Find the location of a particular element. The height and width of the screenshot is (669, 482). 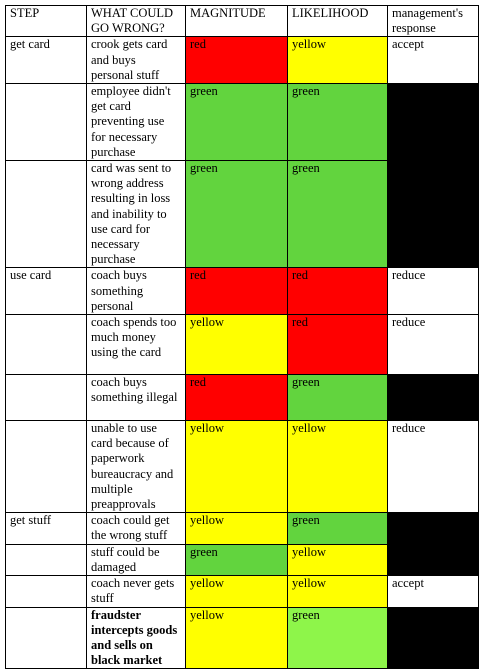

table-row: coach never gets stuff yellow yellow accept is located at coordinates (242, 591).